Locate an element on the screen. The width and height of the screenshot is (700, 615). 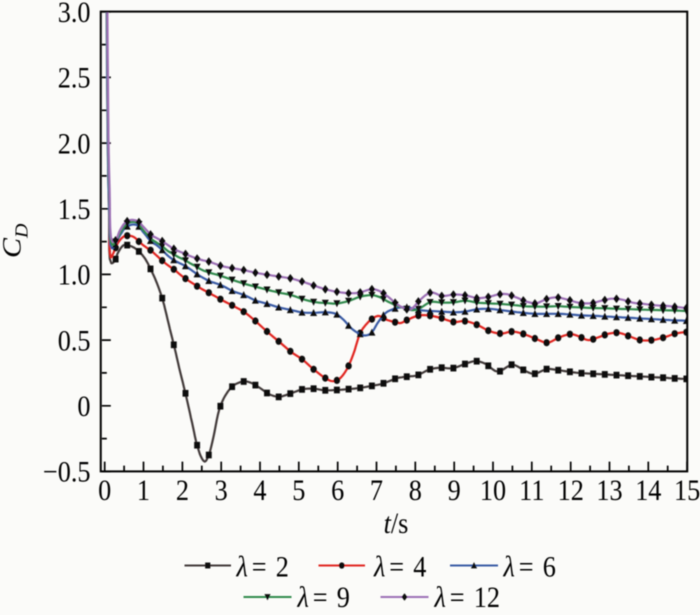
svg-text: 5 is located at coordinates (298, 490).